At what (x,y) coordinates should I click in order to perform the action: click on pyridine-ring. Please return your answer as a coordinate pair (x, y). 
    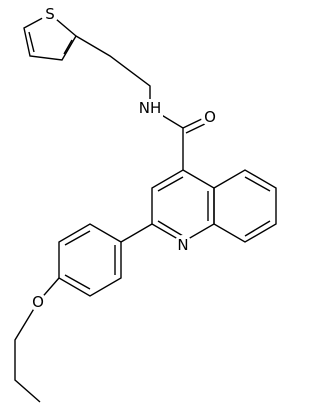
    Looking at the image, I should click on (183, 206).